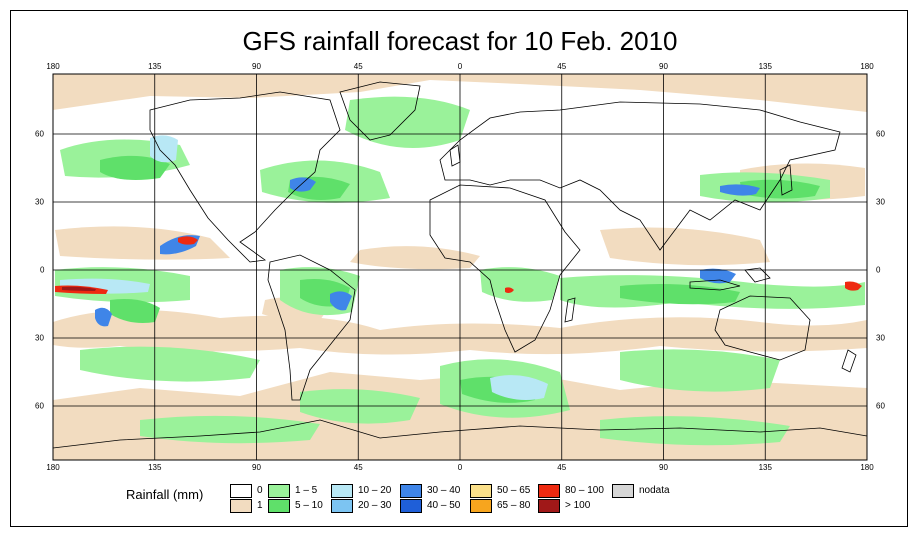  I want to click on legend-label-7: 40 – 50, so click(444, 505).